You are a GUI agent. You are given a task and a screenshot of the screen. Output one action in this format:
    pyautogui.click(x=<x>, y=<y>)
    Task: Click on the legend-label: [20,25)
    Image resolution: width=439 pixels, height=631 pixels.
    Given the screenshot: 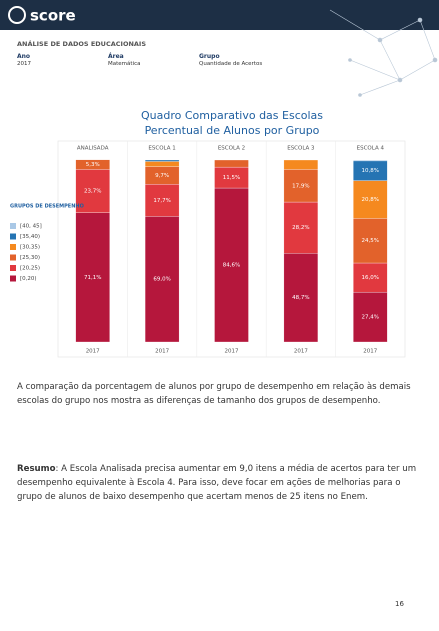 What is the action you would take?
    pyautogui.click(x=30, y=269)
    